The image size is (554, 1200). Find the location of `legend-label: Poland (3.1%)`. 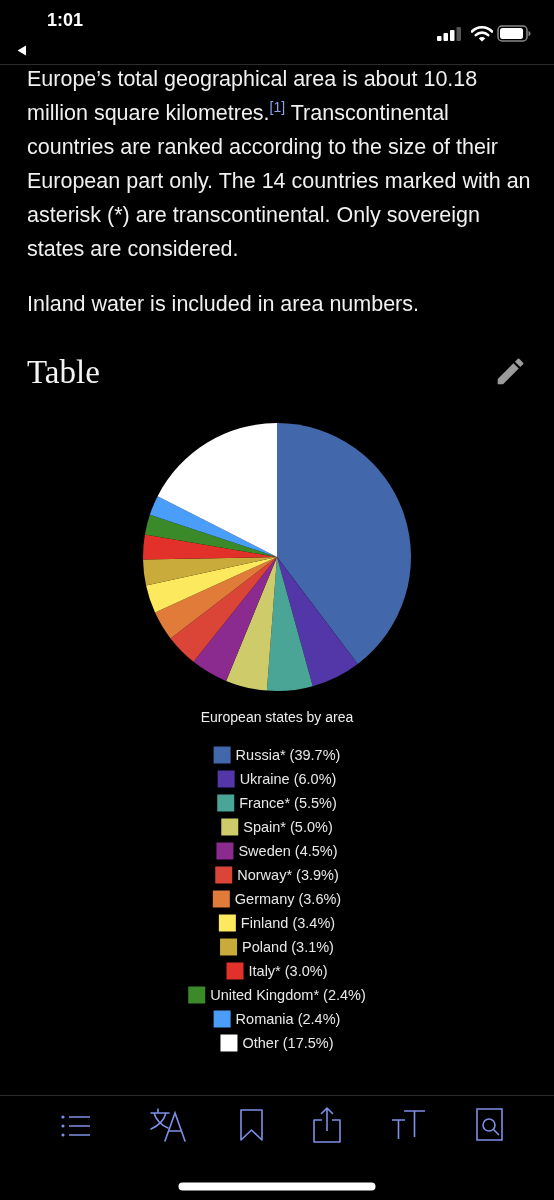

legend-label: Poland (3.1%) is located at coordinates (288, 947).